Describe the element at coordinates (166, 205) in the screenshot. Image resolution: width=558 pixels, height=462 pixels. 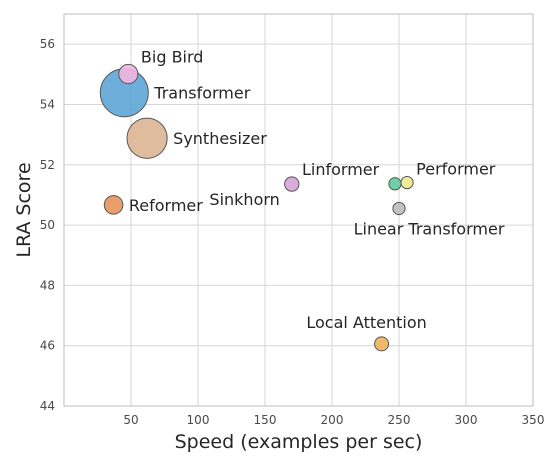
I see `point-label: Reformer` at that location.